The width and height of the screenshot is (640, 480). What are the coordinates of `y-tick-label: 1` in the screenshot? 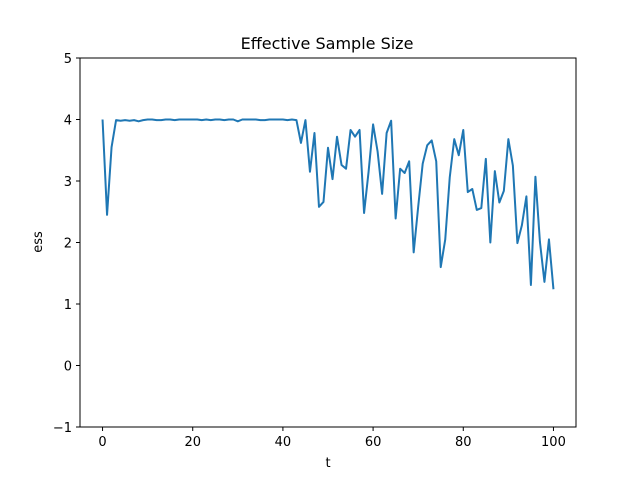 It's located at (68, 305).